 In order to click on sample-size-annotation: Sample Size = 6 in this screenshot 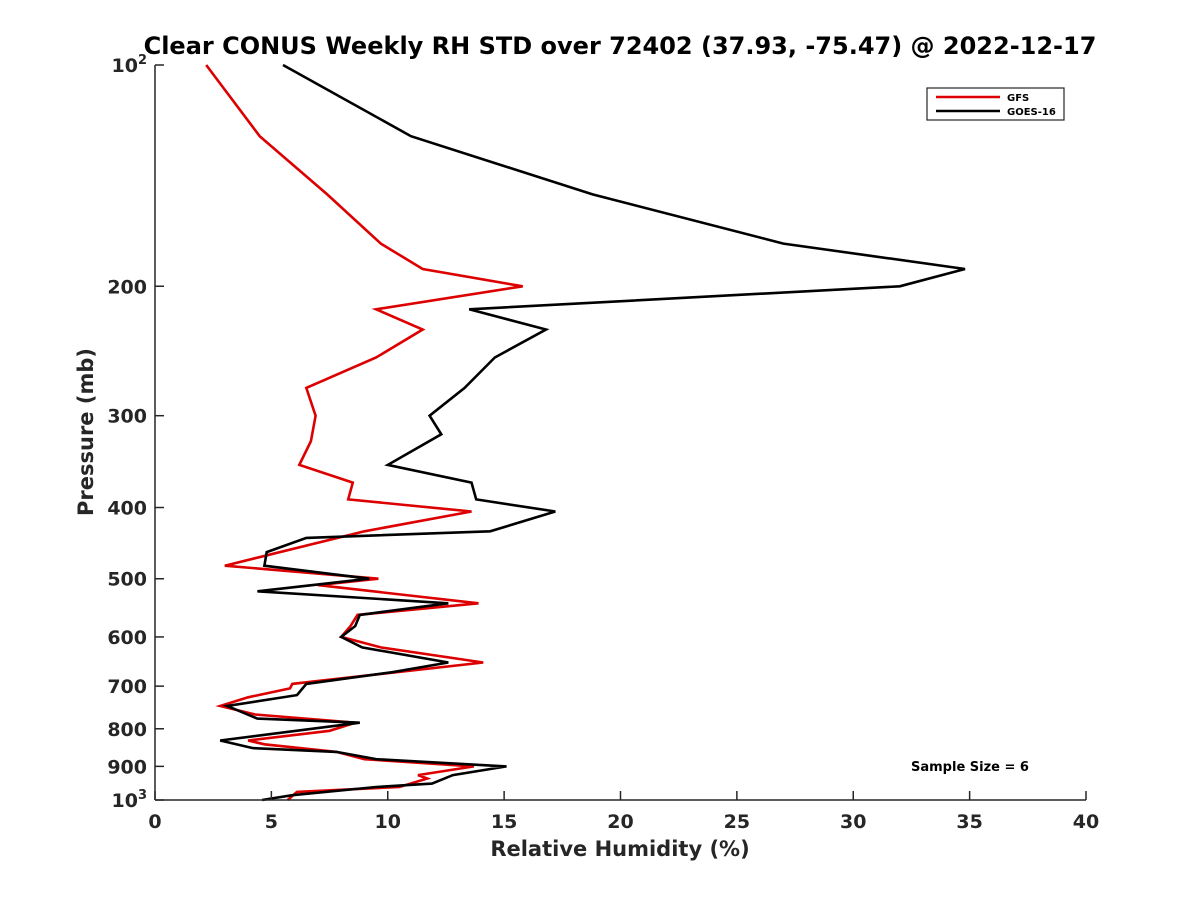, I will do `click(970, 767)`.